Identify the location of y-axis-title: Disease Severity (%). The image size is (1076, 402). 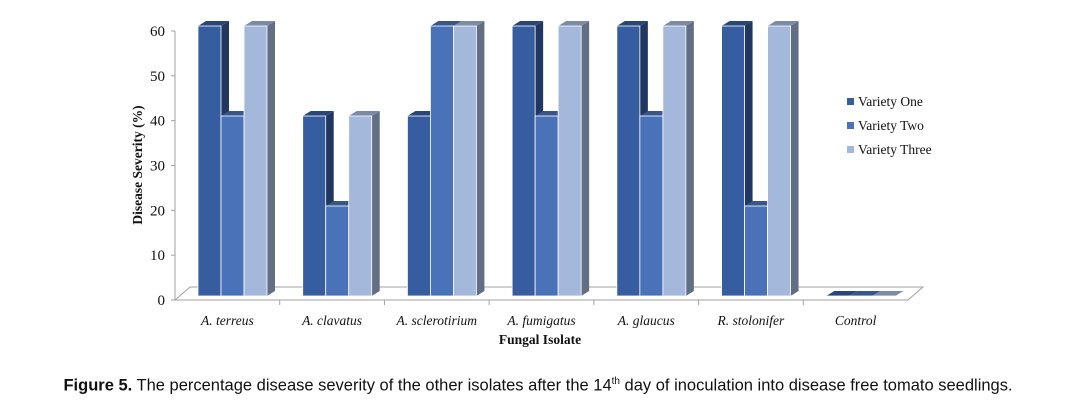
(137, 164).